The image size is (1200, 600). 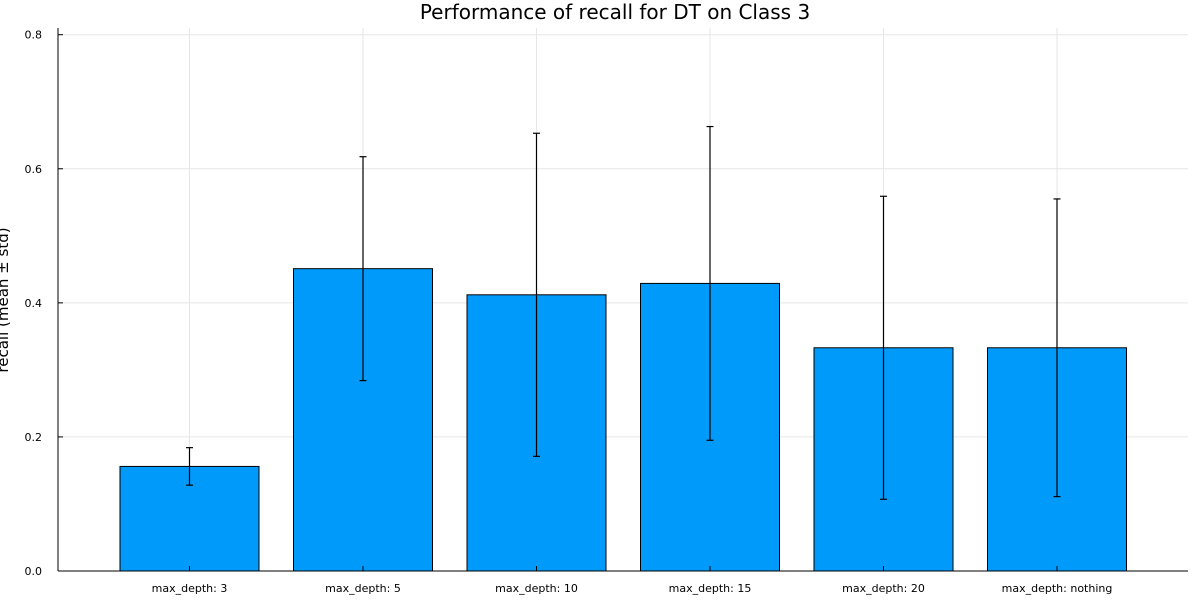 What do you see at coordinates (190, 588) in the screenshot?
I see `x-tick-label: max_depth: 3` at bounding box center [190, 588].